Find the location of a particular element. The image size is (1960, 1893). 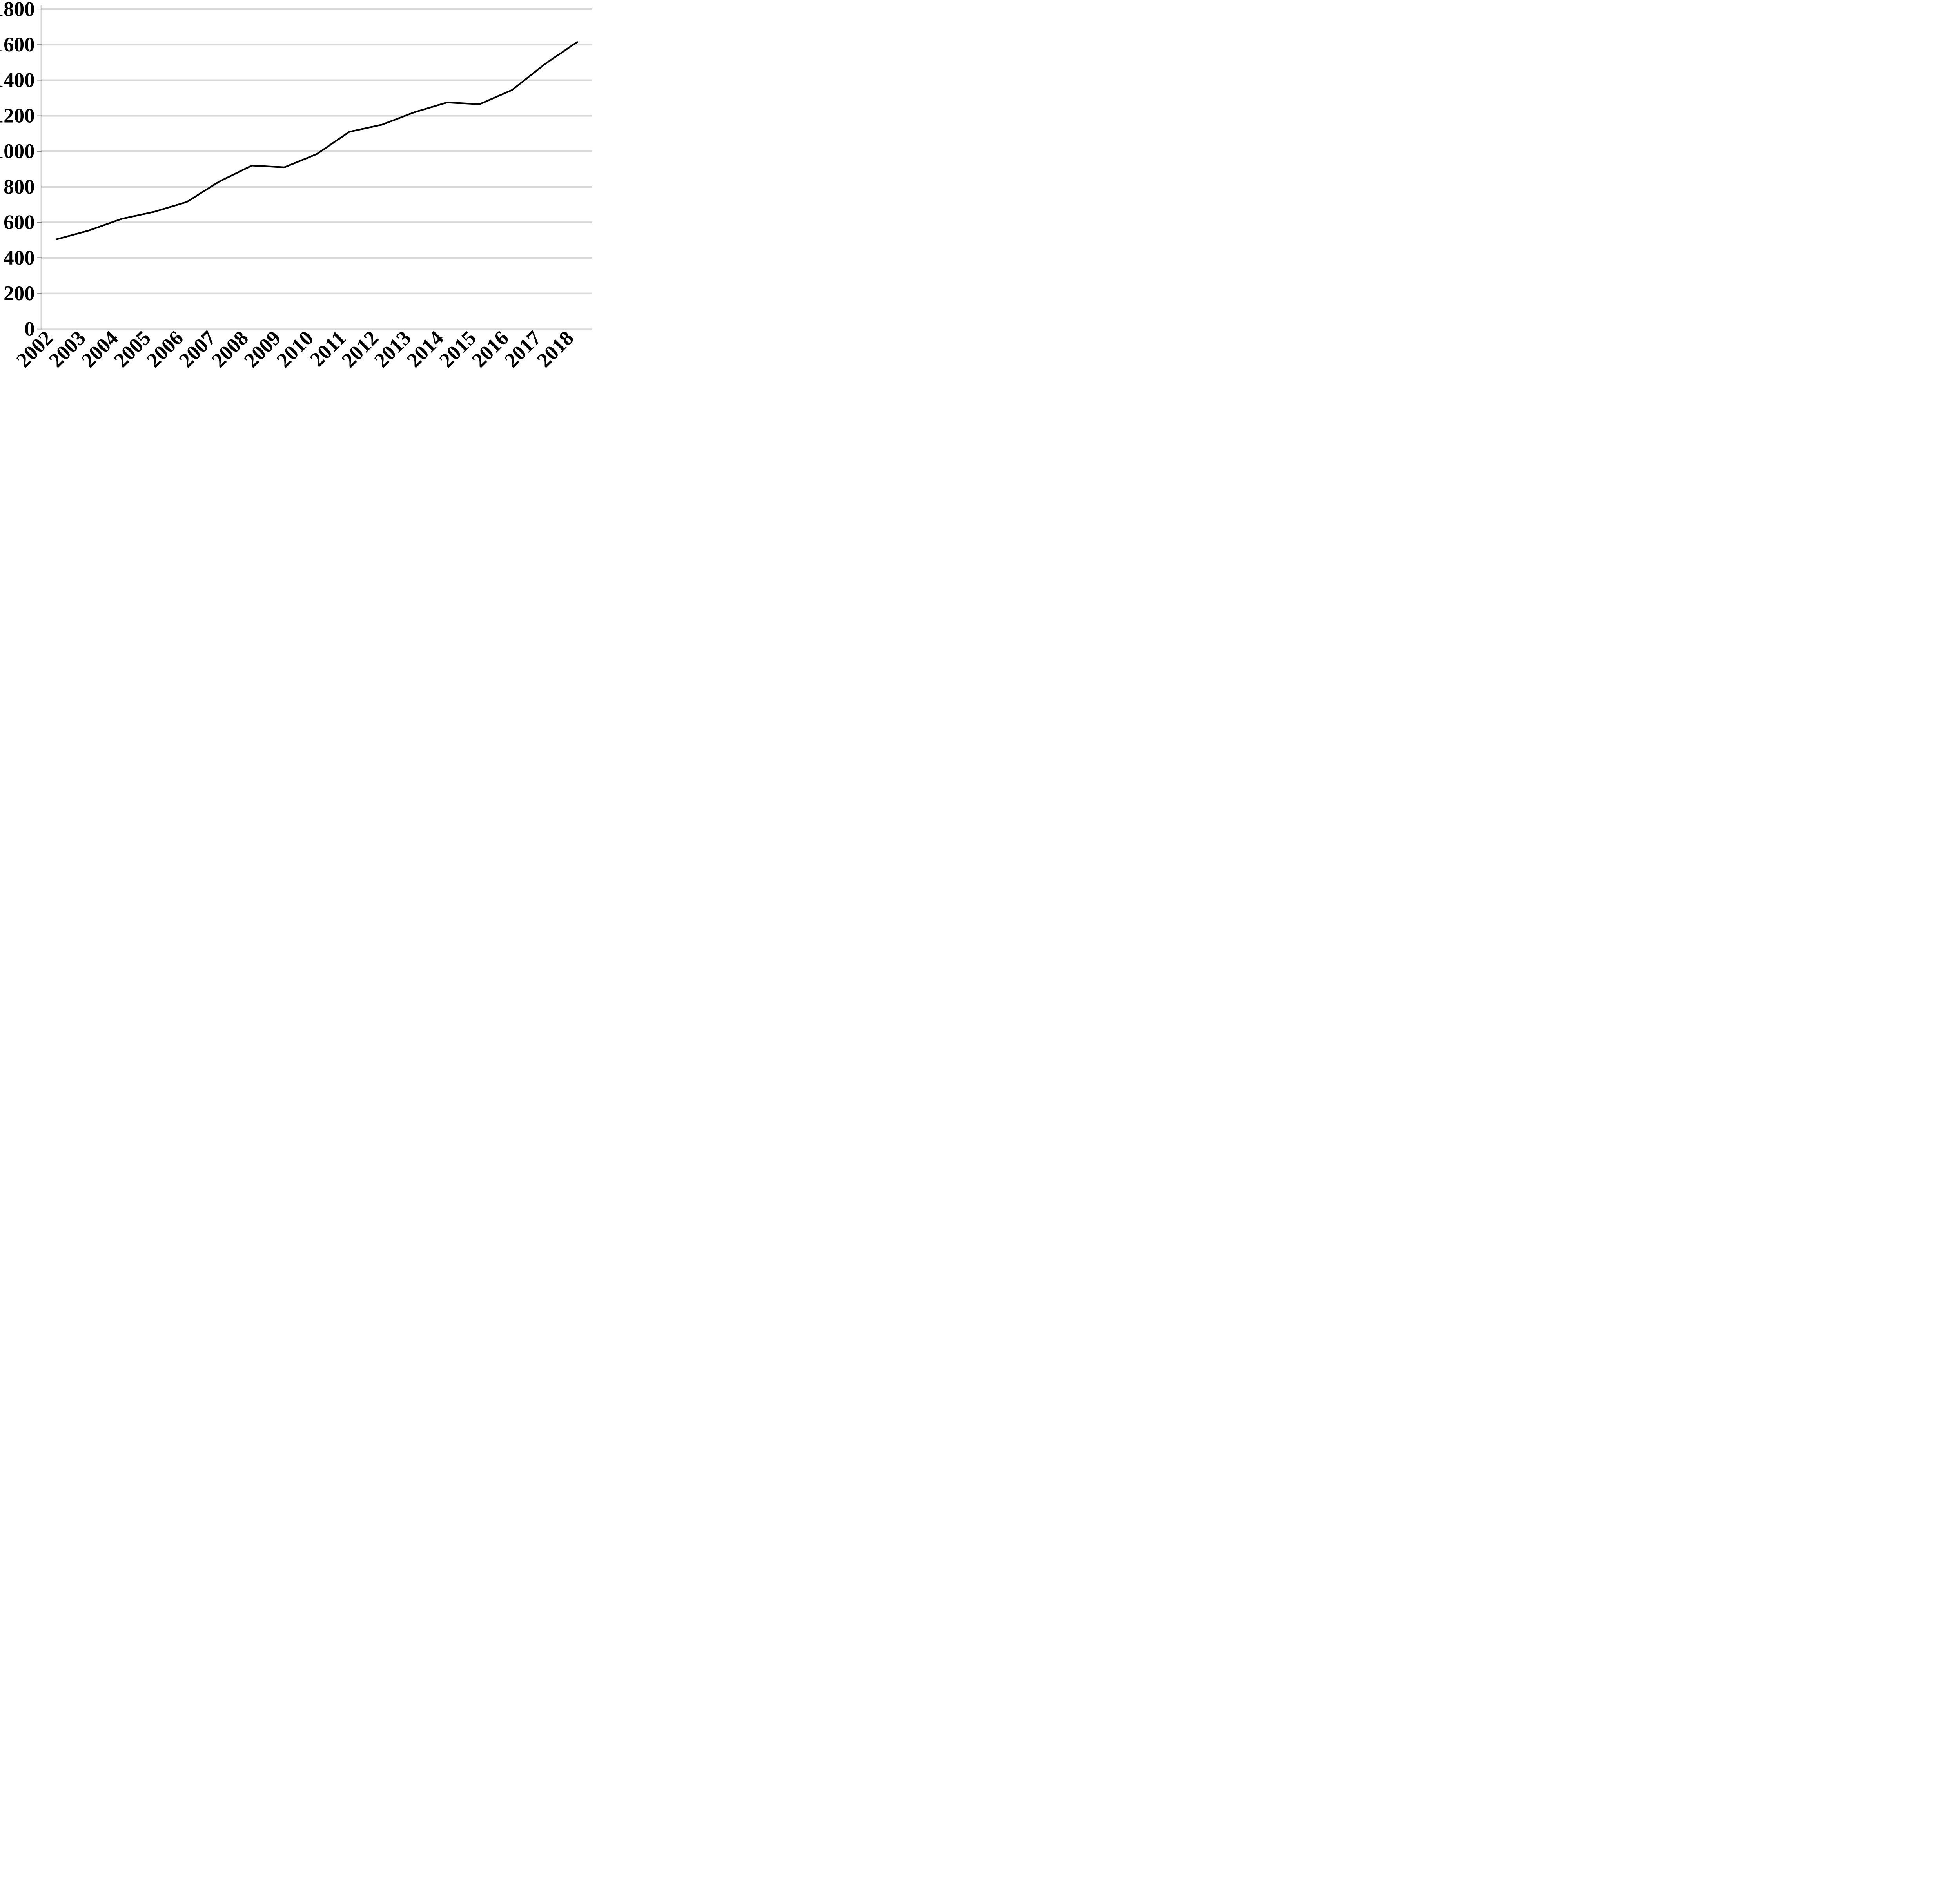

y-axis-tick-label: 800 is located at coordinates (19, 187).